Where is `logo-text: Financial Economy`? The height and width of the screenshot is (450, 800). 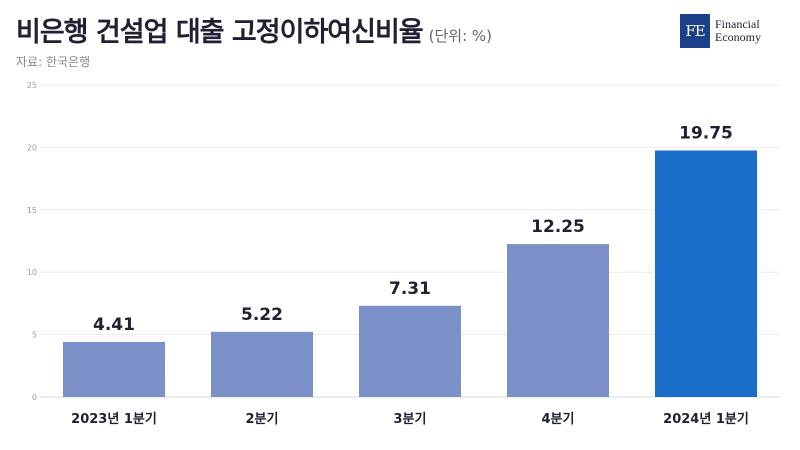 logo-text: Financial Economy is located at coordinates (738, 31).